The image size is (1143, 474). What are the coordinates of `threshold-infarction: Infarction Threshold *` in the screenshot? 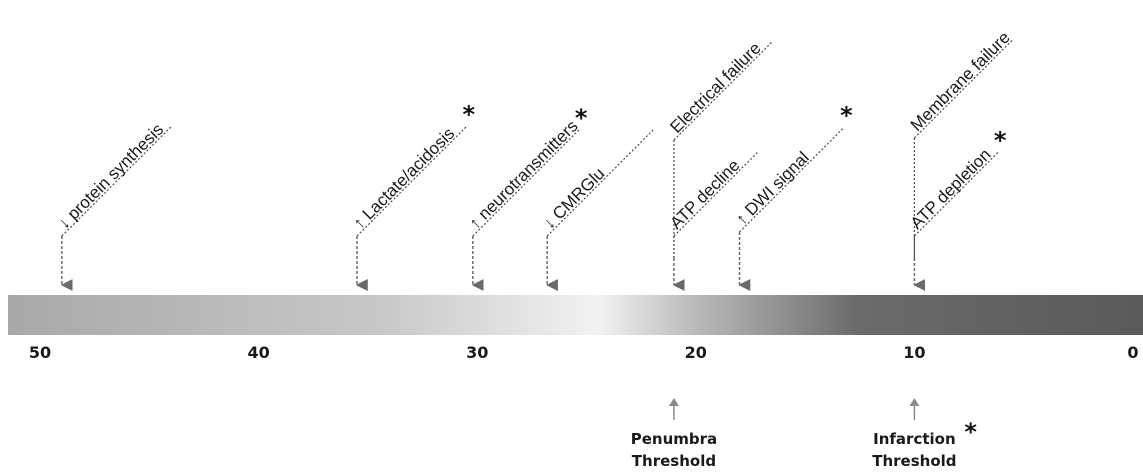 It's located at (924, 434).